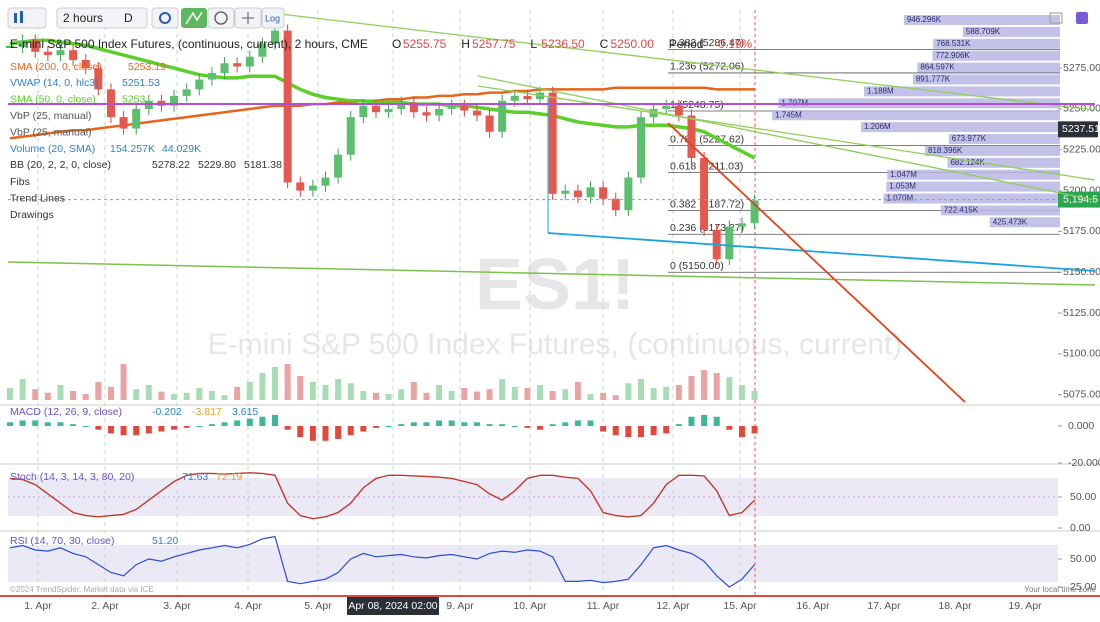 This screenshot has width=1100, height=622. Describe the element at coordinates (194, 18) in the screenshot. I see `auto-button` at that location.